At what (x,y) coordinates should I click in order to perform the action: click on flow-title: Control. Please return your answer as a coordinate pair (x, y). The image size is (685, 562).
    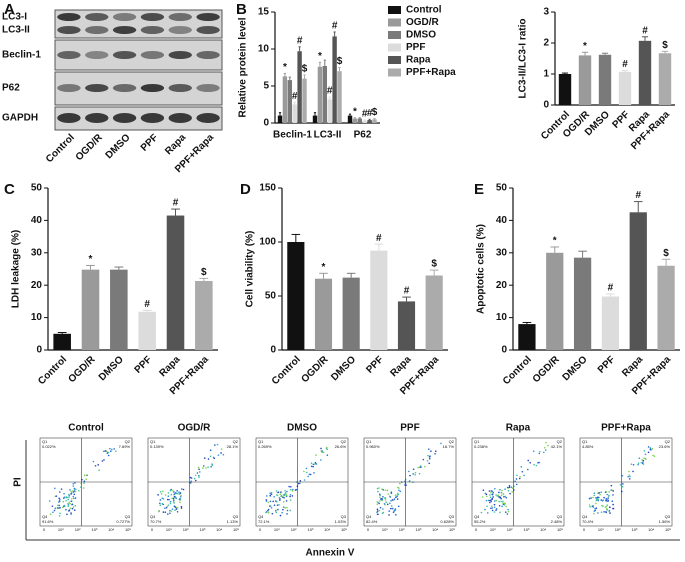
    Looking at the image, I should click on (86, 428).